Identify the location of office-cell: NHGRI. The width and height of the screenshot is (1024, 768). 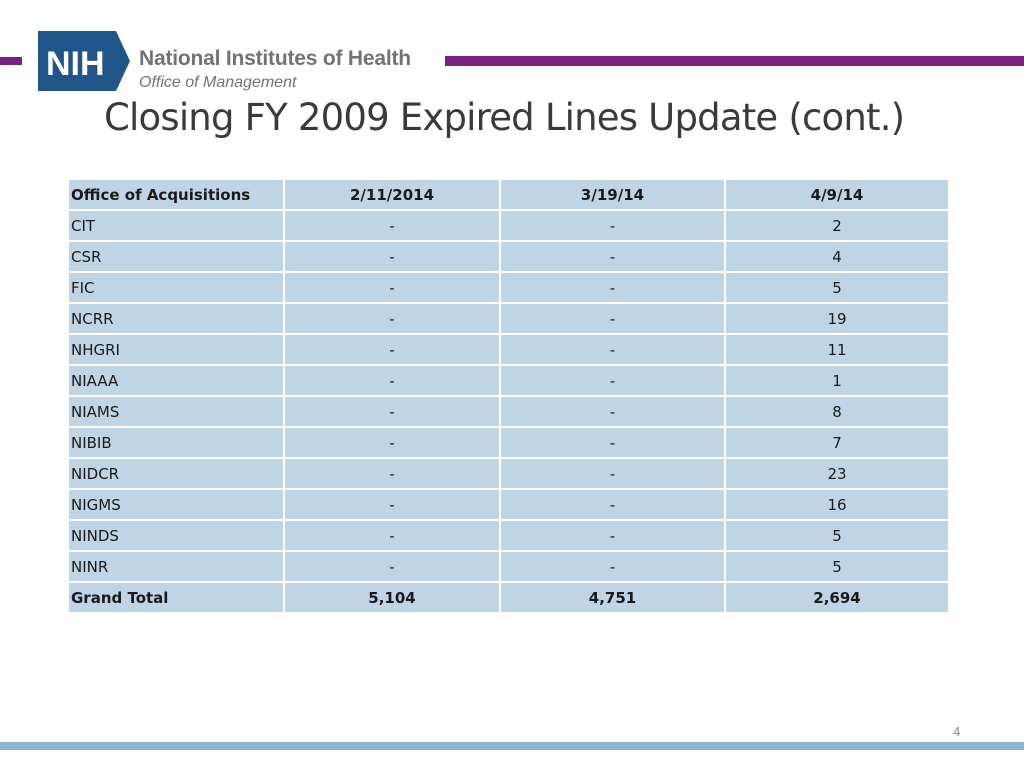
(176, 349).